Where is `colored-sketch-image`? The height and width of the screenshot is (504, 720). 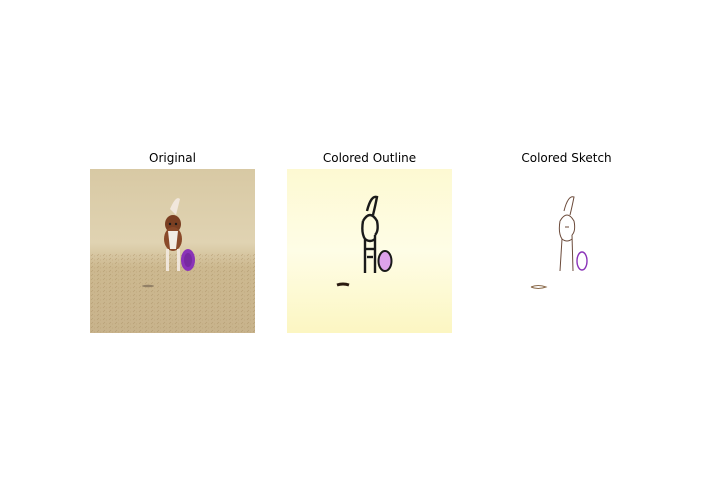 colored-sketch-image is located at coordinates (566, 251).